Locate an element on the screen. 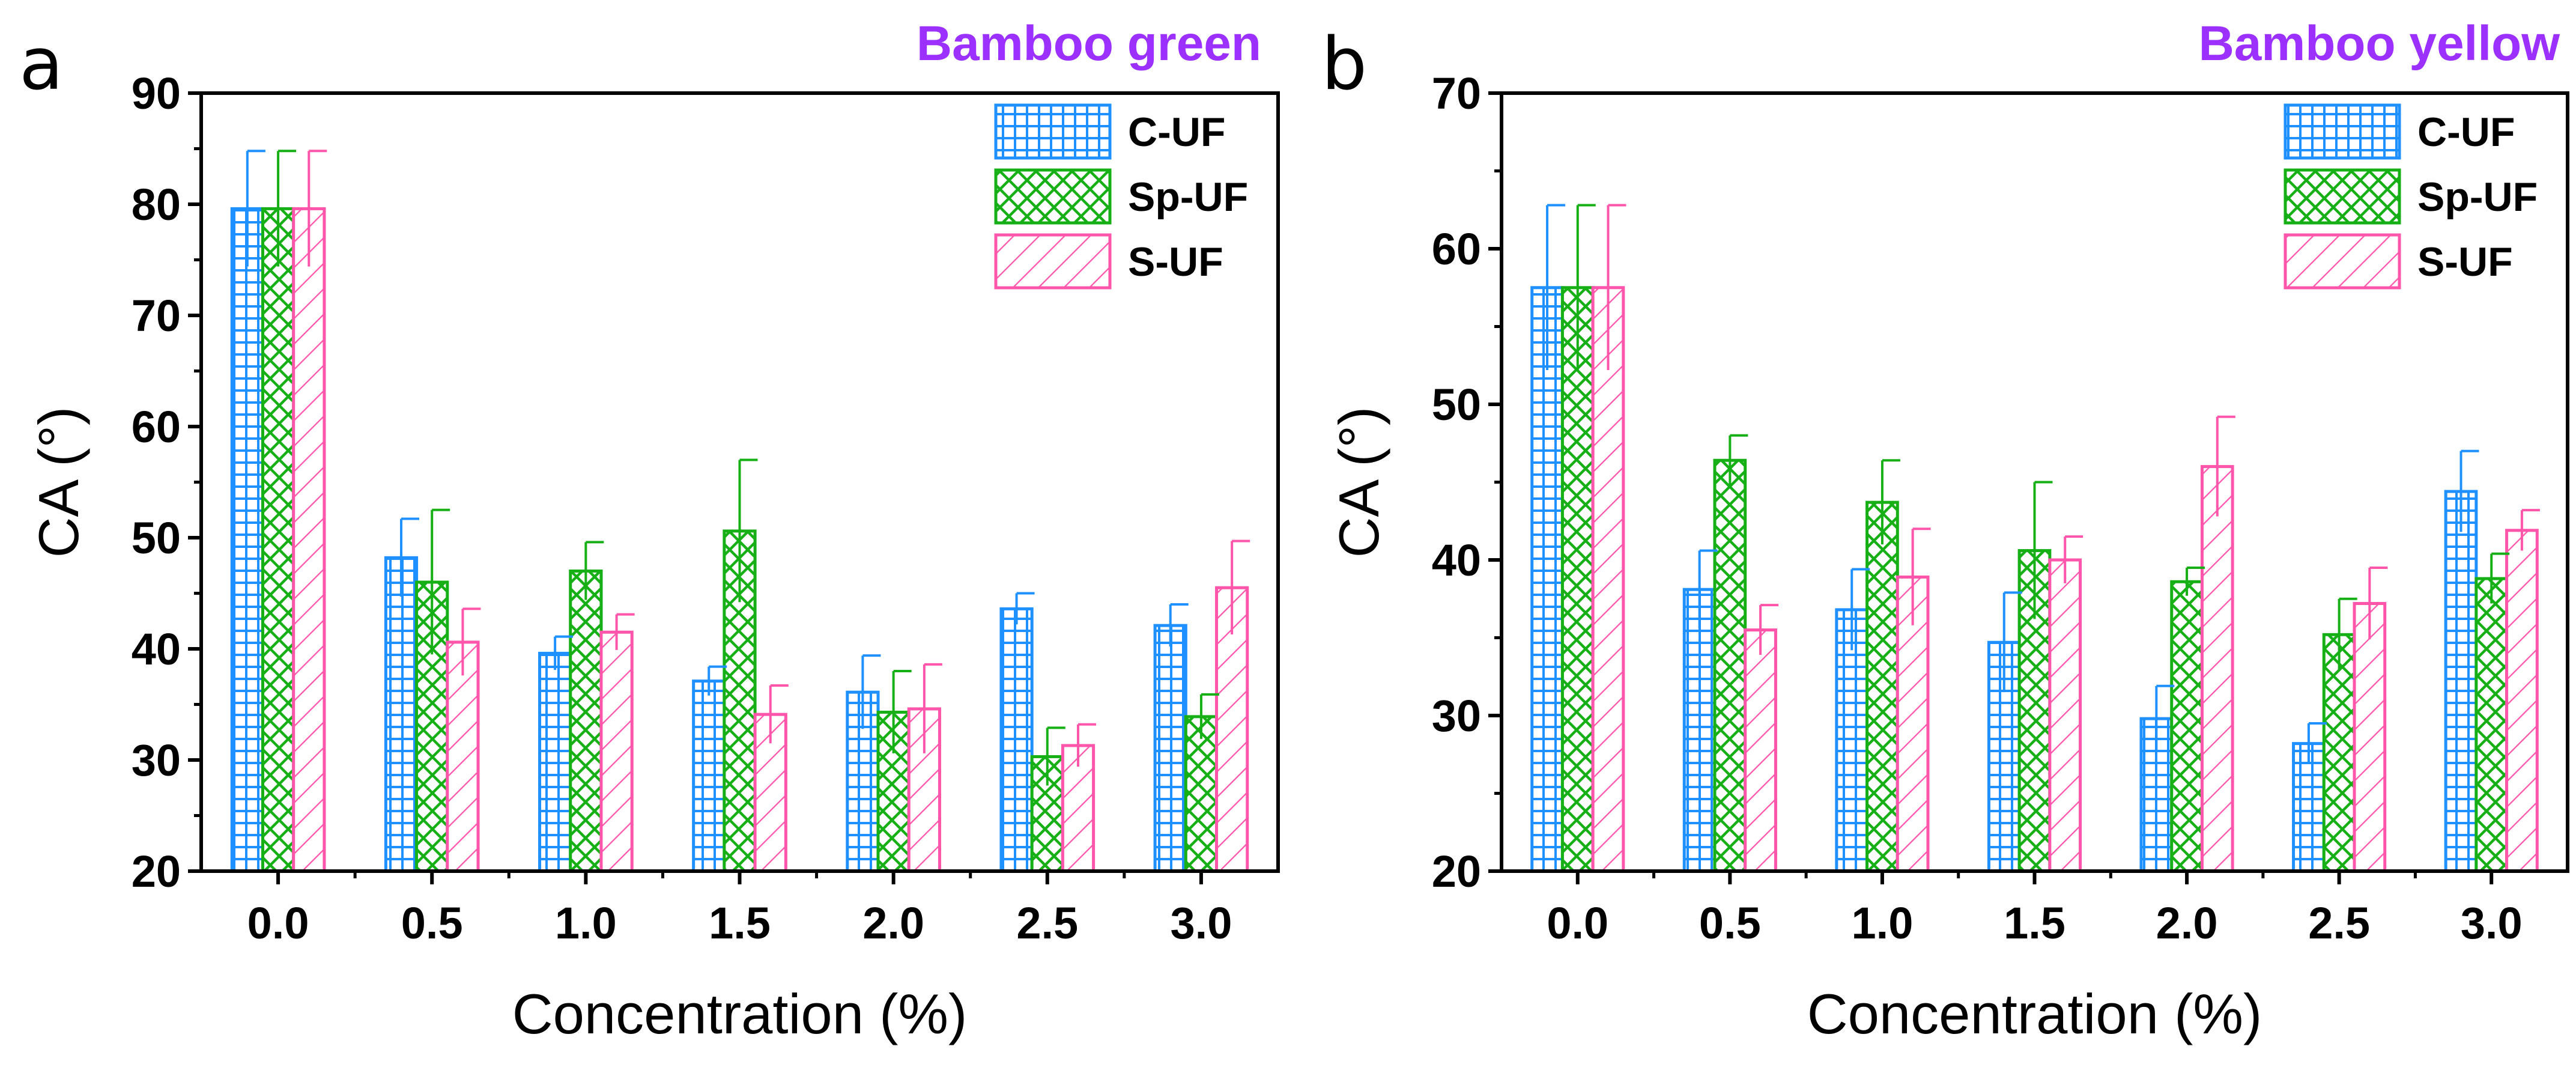 This screenshot has height=1070, width=2576. y-axis: 20 30 40 50 60 70 is located at coordinates (1467, 482).